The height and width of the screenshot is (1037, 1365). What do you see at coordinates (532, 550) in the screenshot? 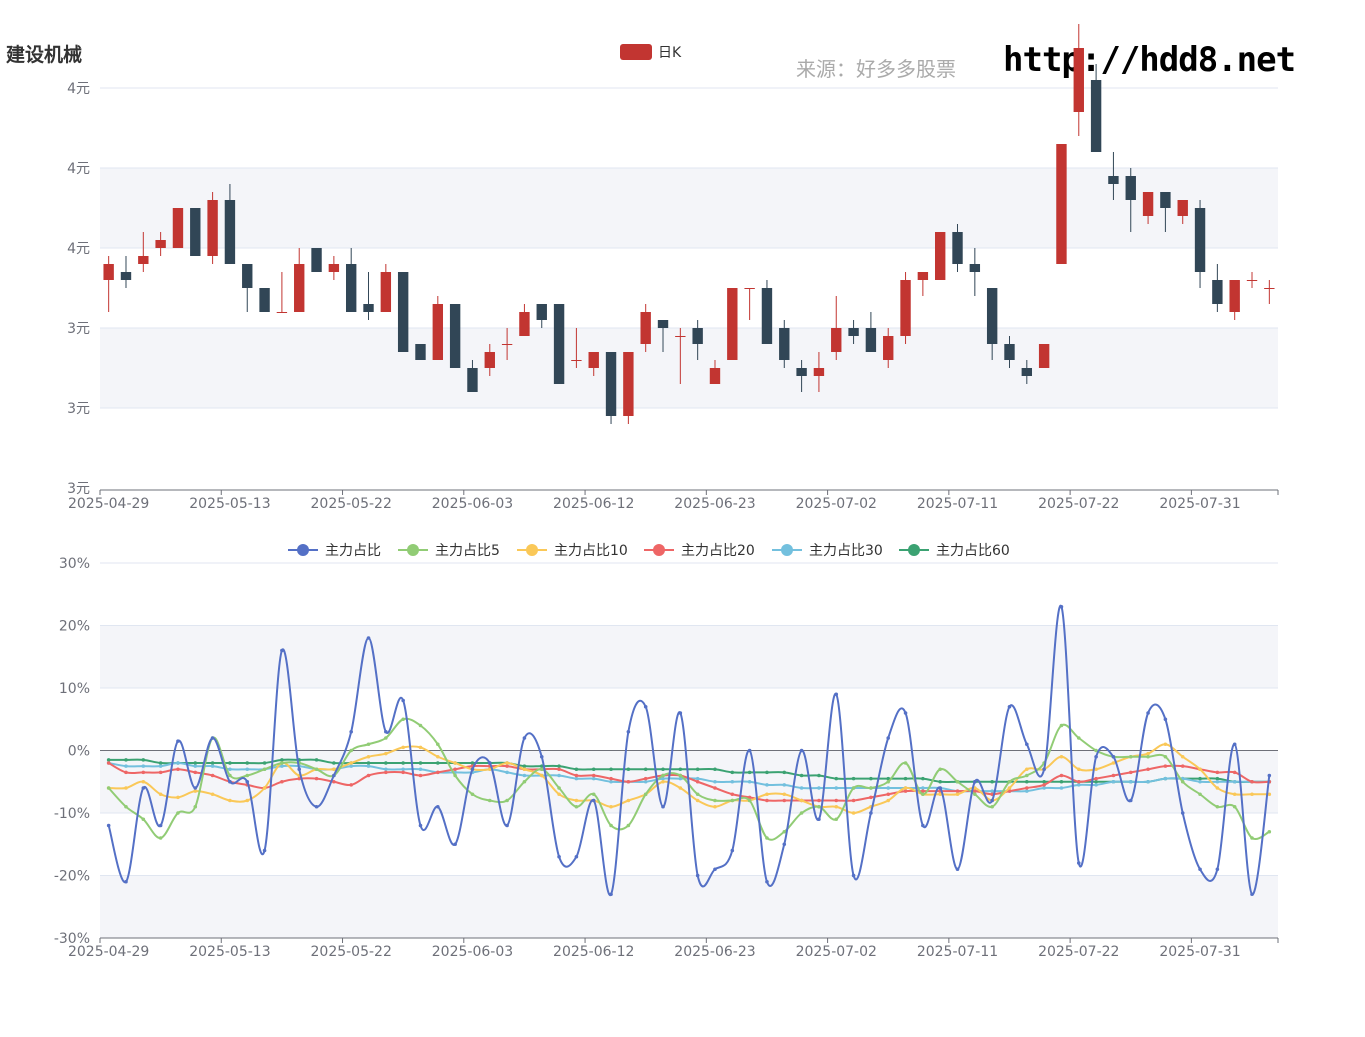
I see `legend-series-2-marker` at bounding box center [532, 550].